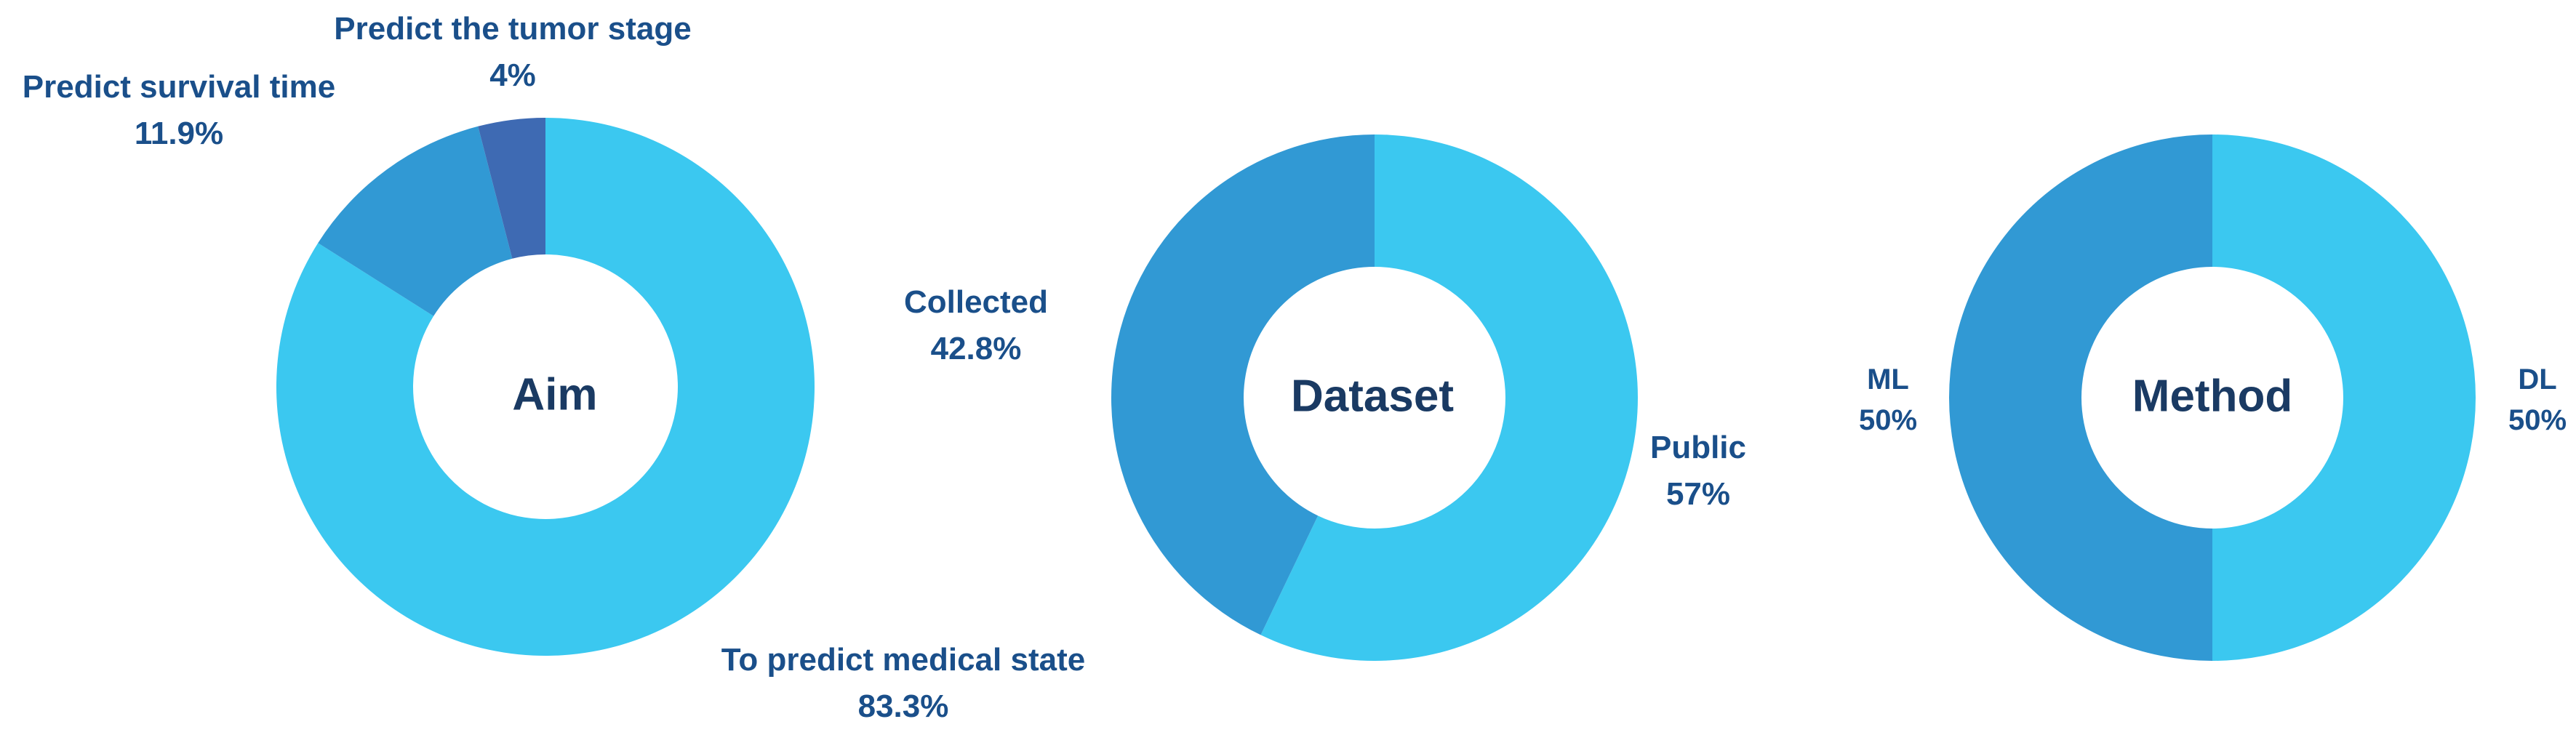 The height and width of the screenshot is (735, 2576). What do you see at coordinates (903, 683) in the screenshot?
I see `aim-label-medical-state: To predict medical state 83.3%` at bounding box center [903, 683].